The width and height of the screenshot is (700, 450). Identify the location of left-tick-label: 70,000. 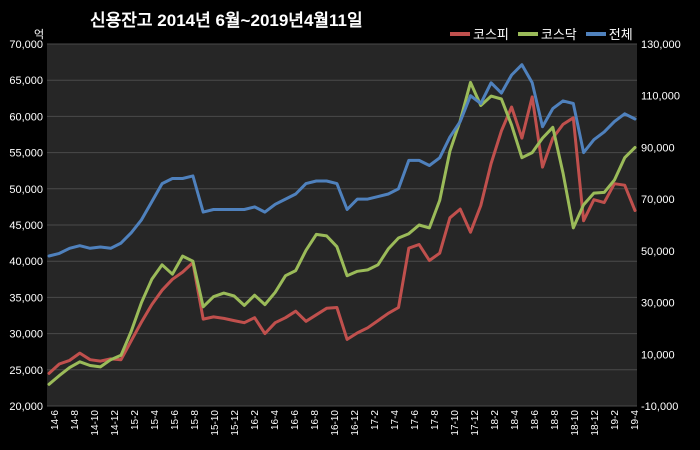
(26, 45).